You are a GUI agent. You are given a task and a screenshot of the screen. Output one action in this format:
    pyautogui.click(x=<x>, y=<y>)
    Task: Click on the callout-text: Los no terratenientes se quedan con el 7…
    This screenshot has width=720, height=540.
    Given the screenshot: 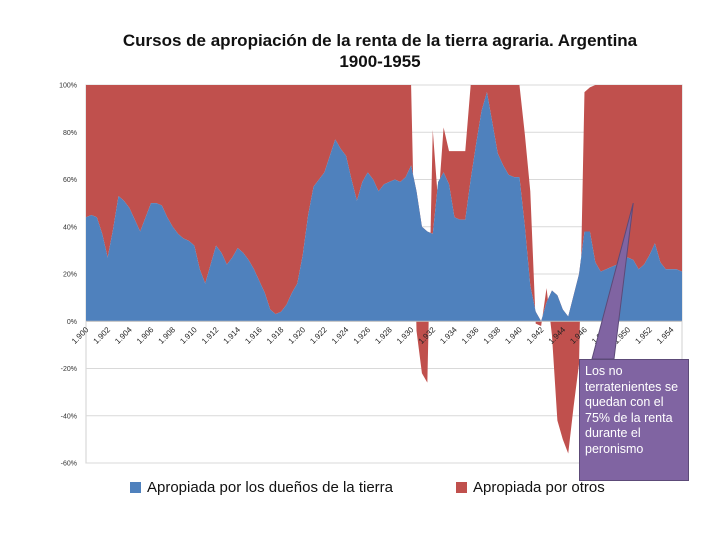 What is the action you would take?
    pyautogui.click(x=632, y=410)
    